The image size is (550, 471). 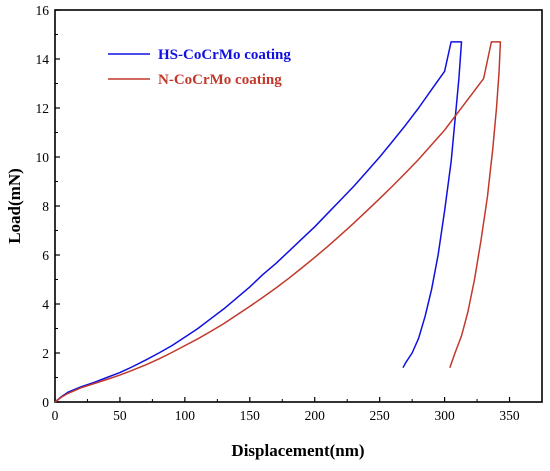 What do you see at coordinates (45, 402) in the screenshot?
I see `y-tick-label: 0` at bounding box center [45, 402].